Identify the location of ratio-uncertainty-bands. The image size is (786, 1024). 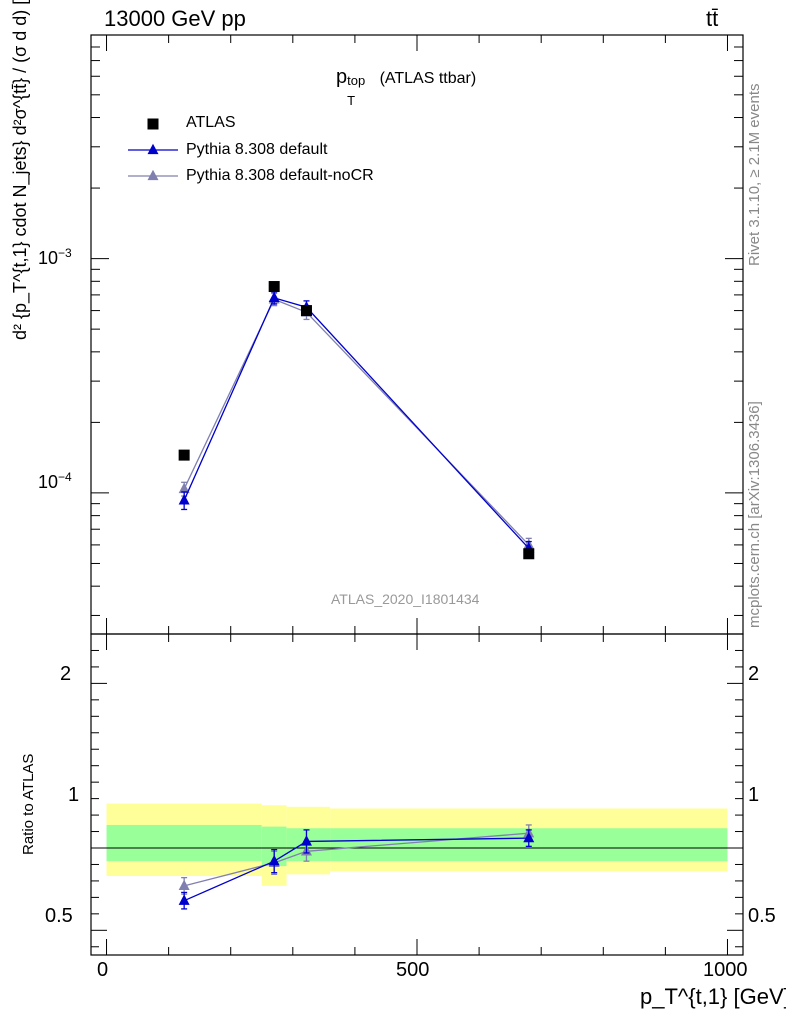
(417, 844).